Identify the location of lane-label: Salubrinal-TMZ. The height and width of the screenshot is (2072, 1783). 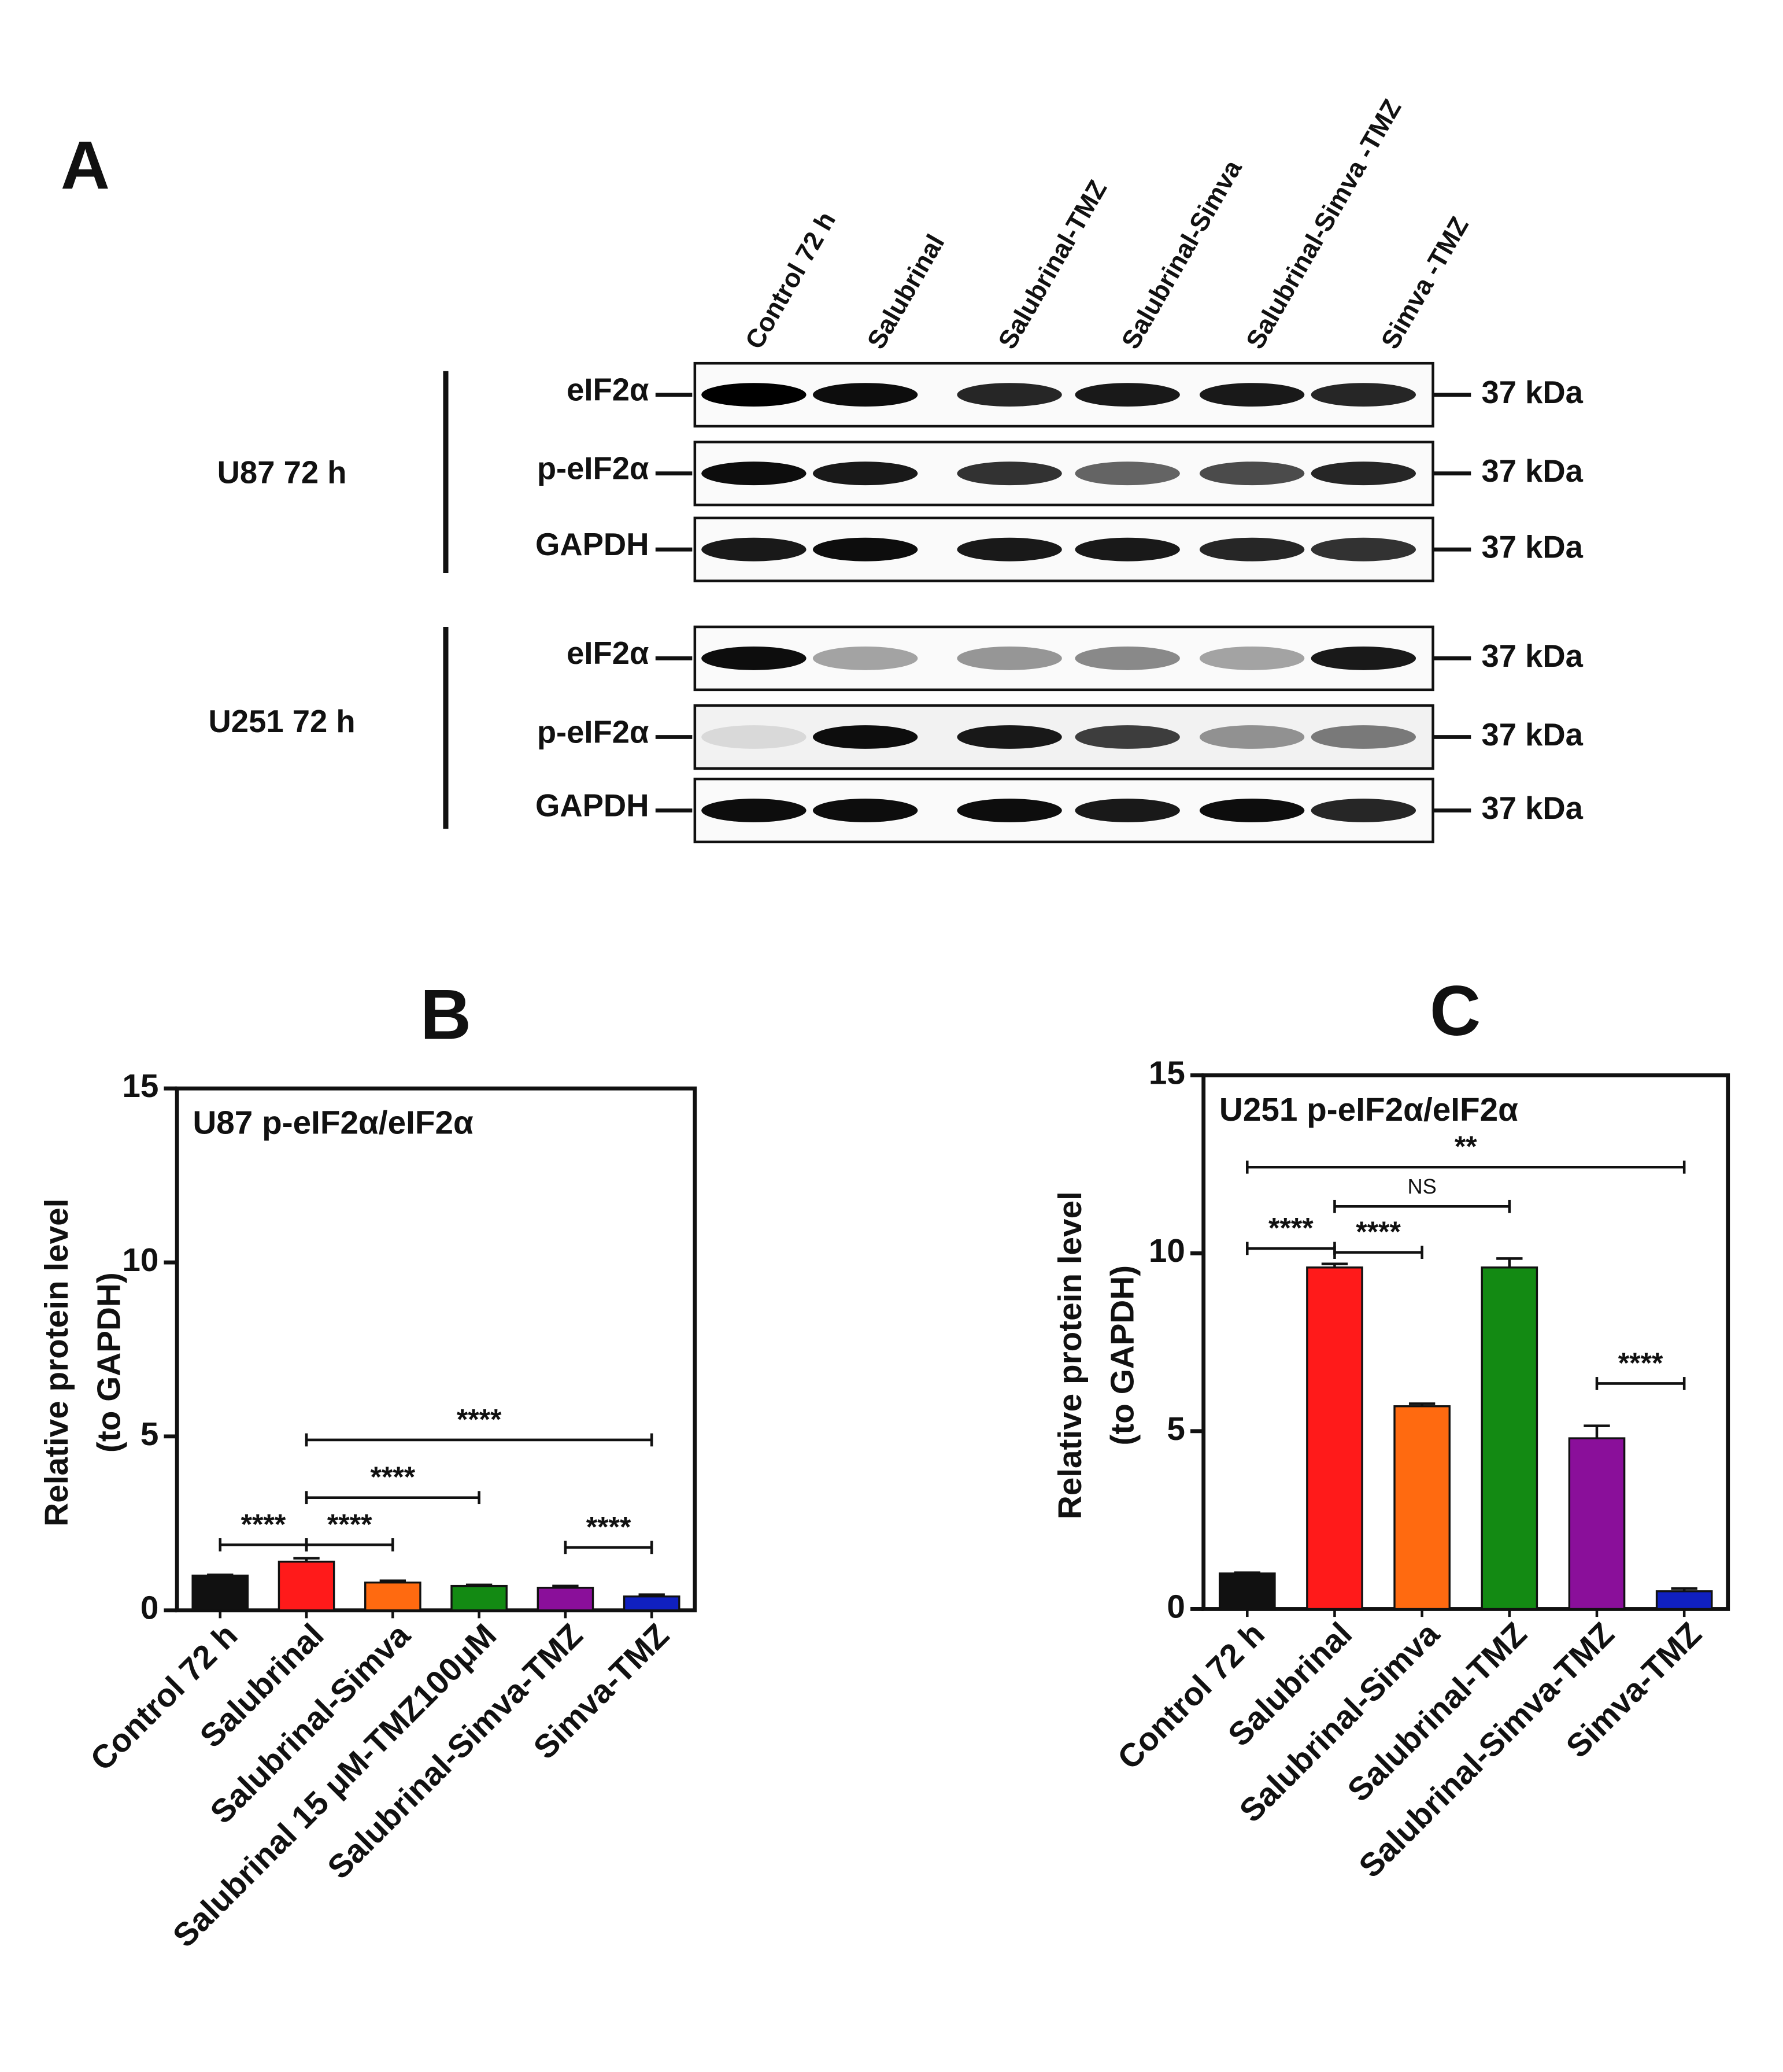
(1052, 264).